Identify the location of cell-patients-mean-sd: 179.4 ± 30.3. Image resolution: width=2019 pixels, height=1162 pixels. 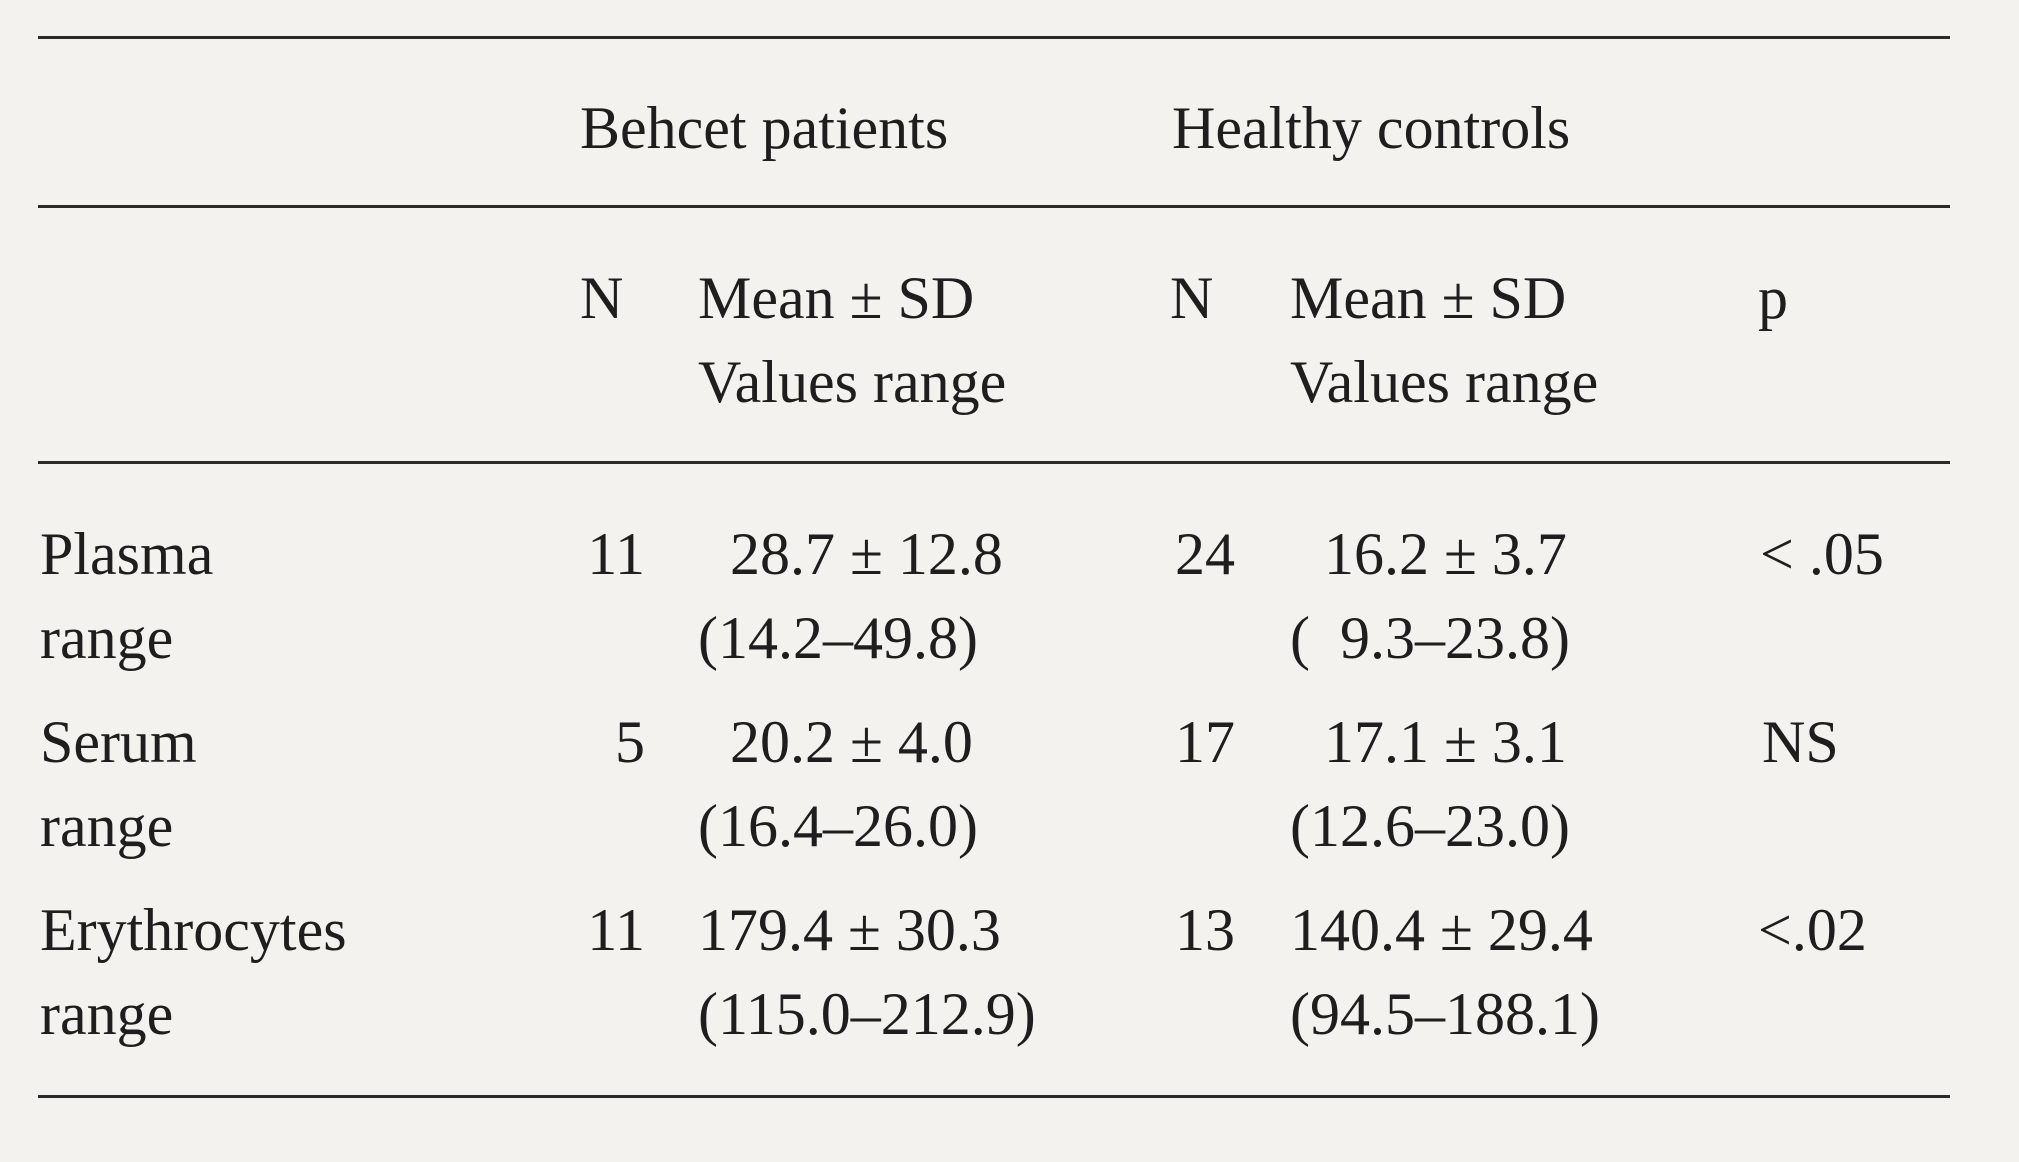
(849, 930).